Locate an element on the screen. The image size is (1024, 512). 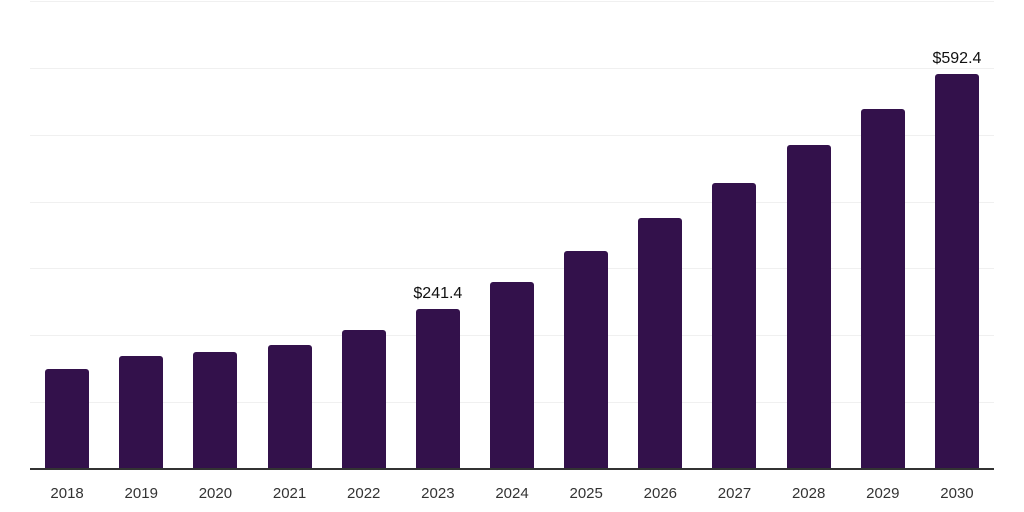
x-tick-2023: 2023 is located at coordinates (438, 493).